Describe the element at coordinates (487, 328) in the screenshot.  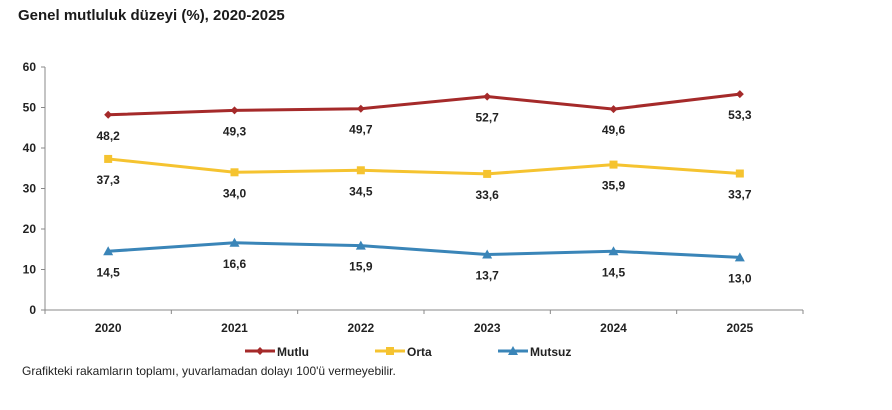
I see `x-tick-label: 2023` at that location.